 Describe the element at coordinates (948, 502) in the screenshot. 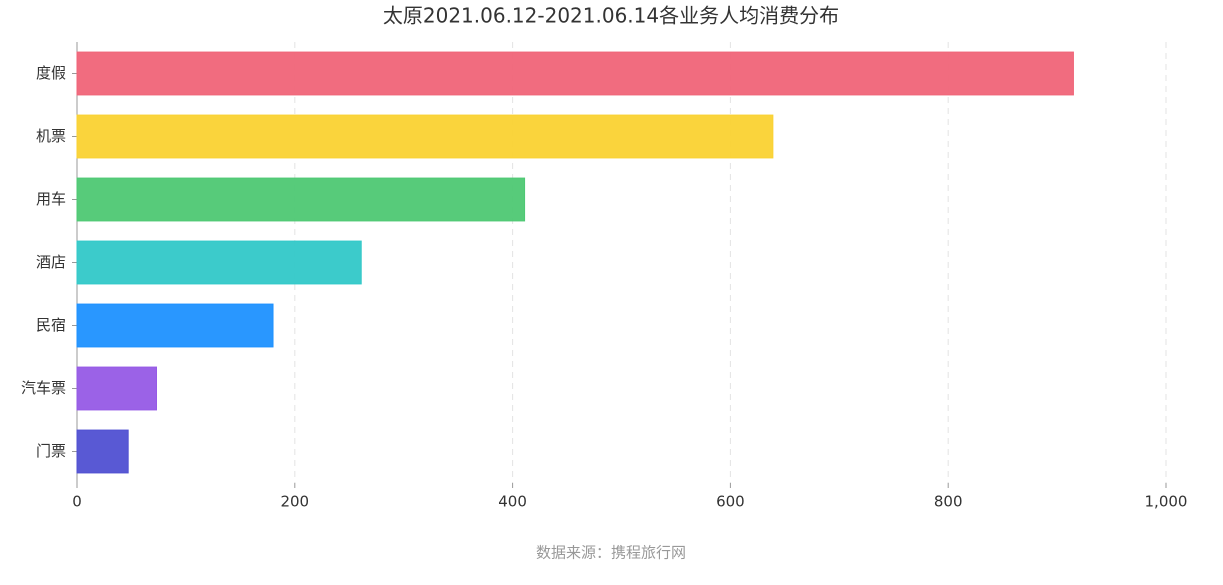

I see `x-tick-label: 800` at that location.